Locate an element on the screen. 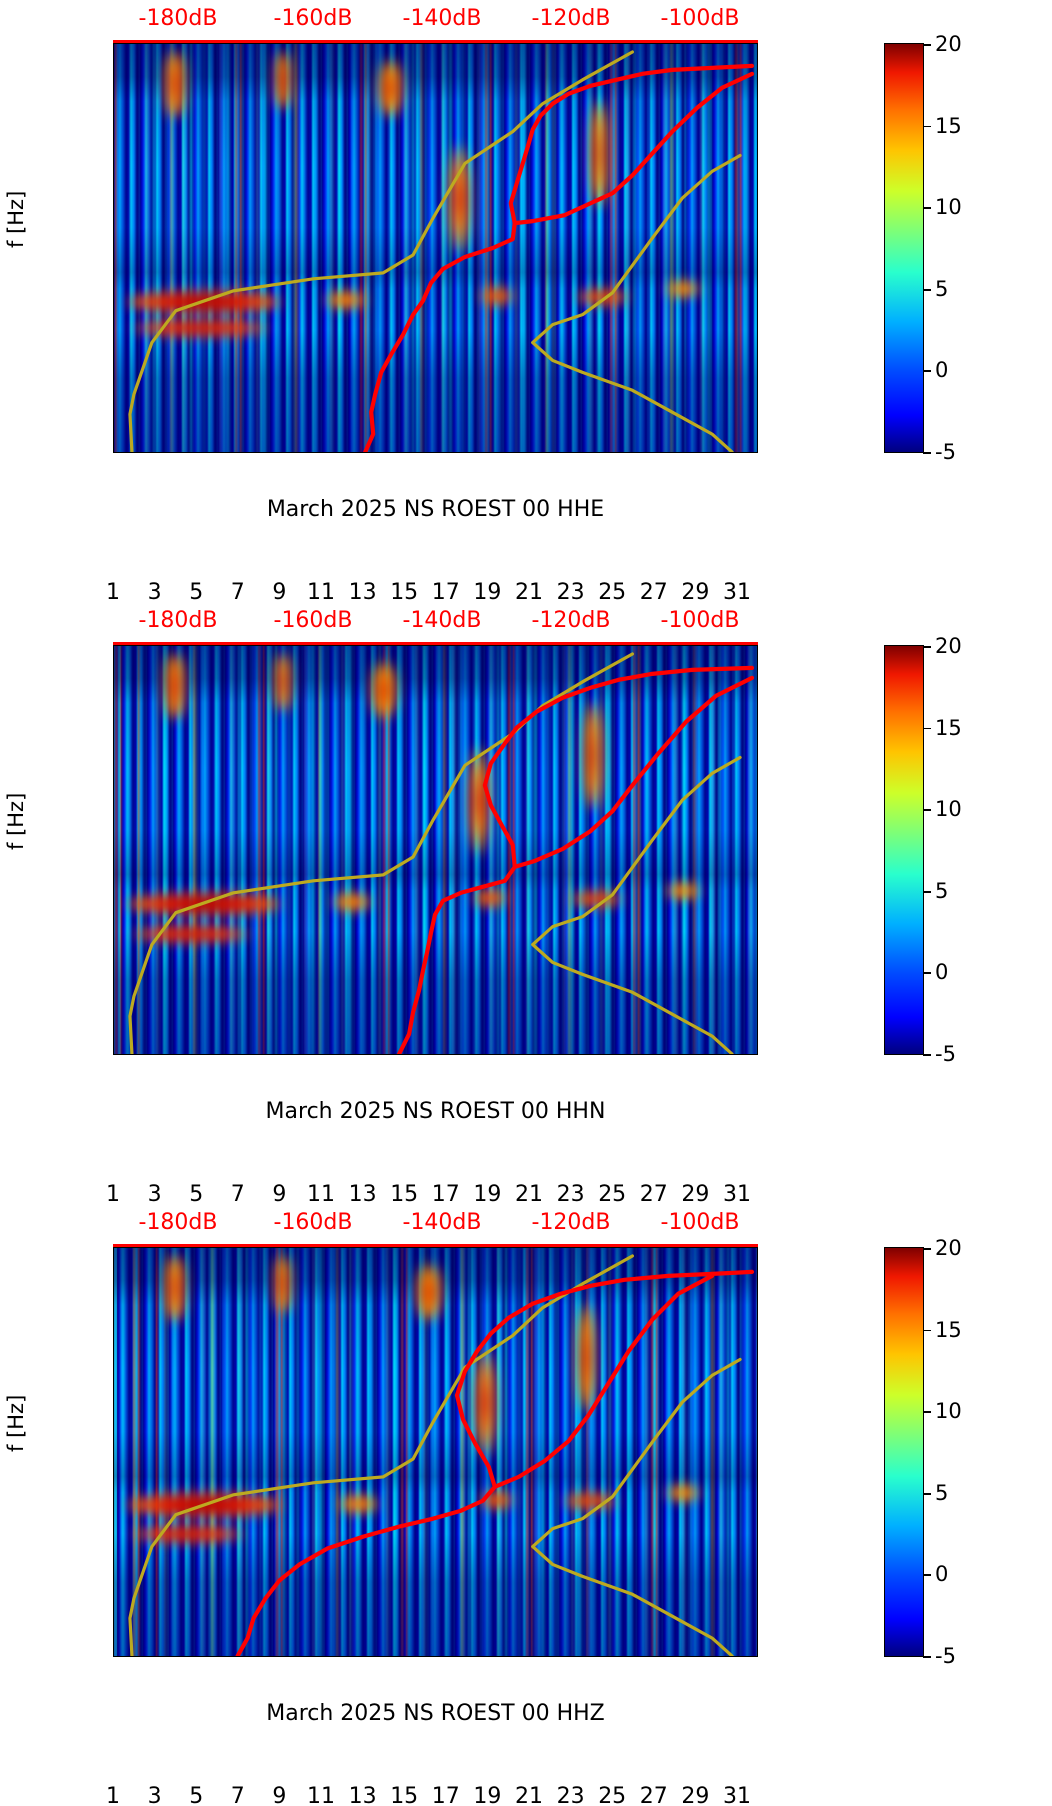 The width and height of the screenshot is (1052, 1806). spectrogram-image-hhe is located at coordinates (435, 248).